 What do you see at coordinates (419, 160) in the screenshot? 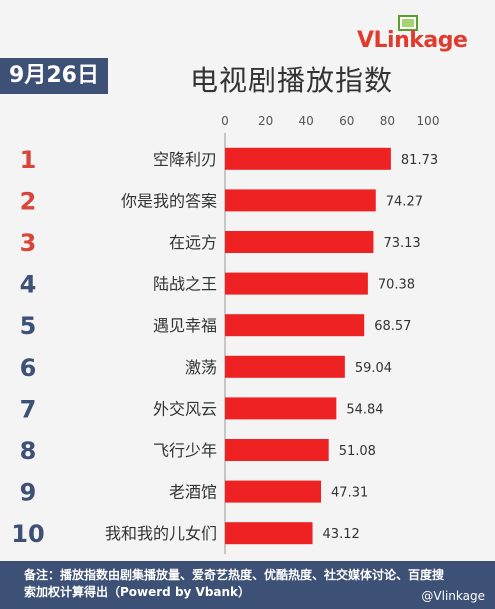
I see `value-label: 81.73` at bounding box center [419, 160].